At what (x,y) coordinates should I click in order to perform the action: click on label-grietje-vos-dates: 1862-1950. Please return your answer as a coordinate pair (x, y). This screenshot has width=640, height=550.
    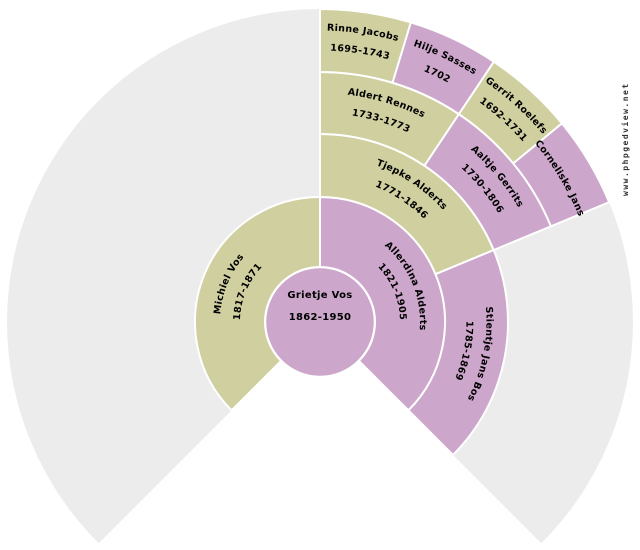
    Looking at the image, I should click on (320, 317).